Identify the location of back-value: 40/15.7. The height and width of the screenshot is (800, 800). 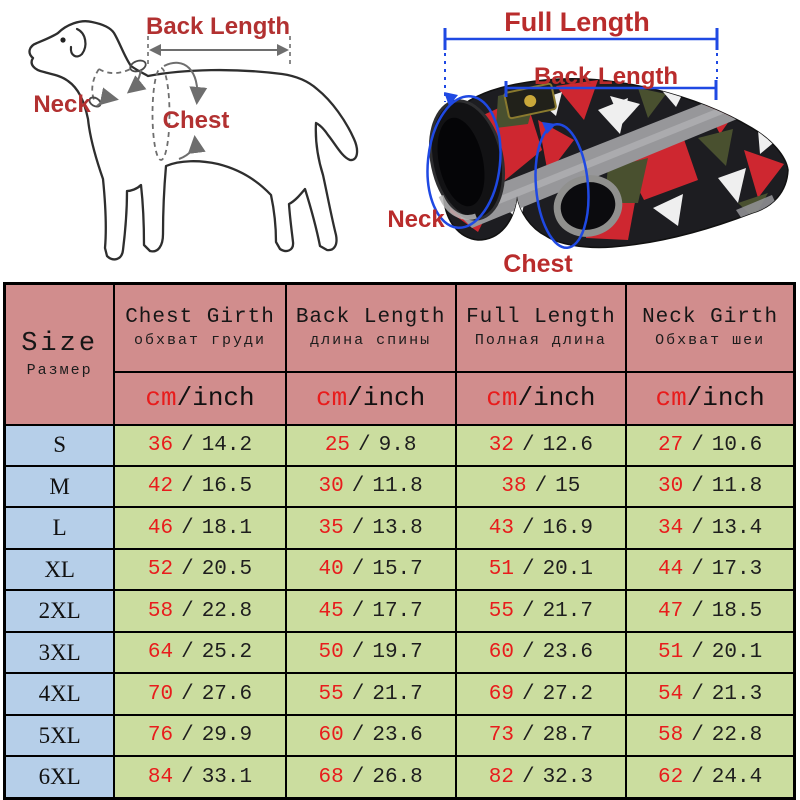
(370, 569).